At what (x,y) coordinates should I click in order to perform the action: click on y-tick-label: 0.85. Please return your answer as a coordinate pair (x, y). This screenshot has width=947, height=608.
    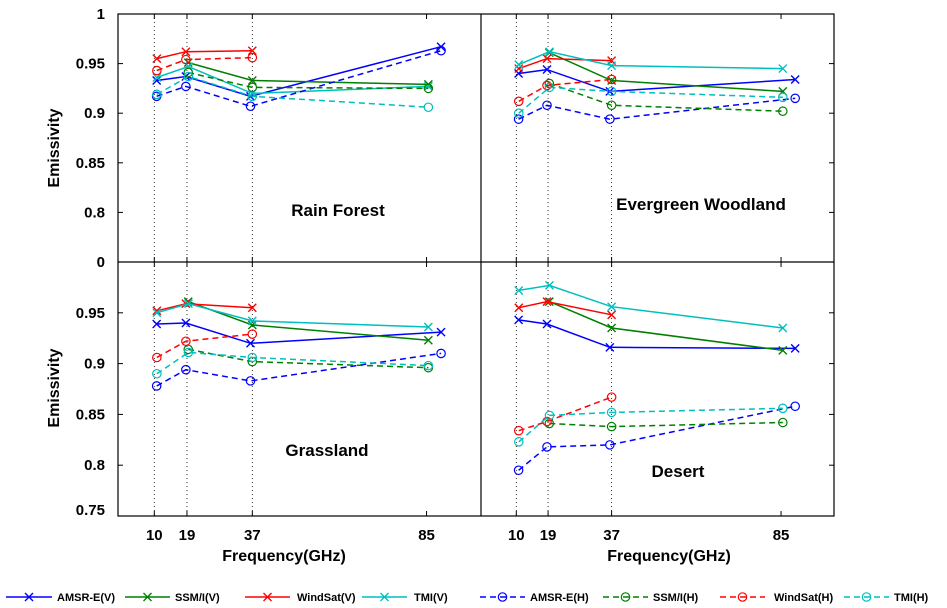
    Looking at the image, I should click on (90, 414).